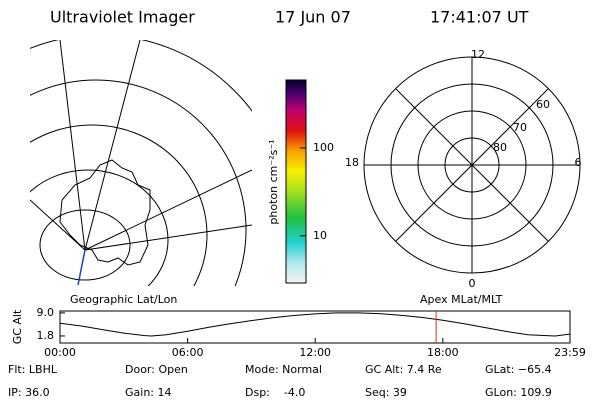 The height and width of the screenshot is (400, 600). What do you see at coordinates (315, 324) in the screenshot?
I see `altitude-line` at bounding box center [315, 324].